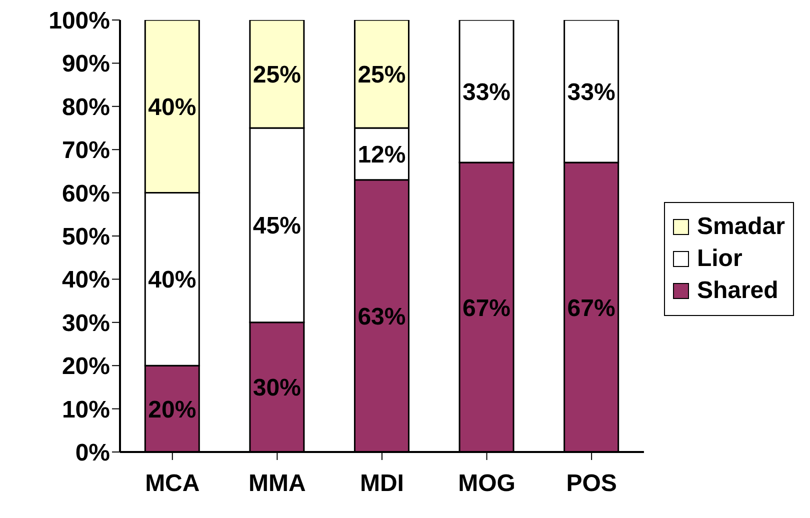 The width and height of the screenshot is (810, 518). What do you see at coordinates (737, 291) in the screenshot?
I see `legend-label: Shared` at bounding box center [737, 291].